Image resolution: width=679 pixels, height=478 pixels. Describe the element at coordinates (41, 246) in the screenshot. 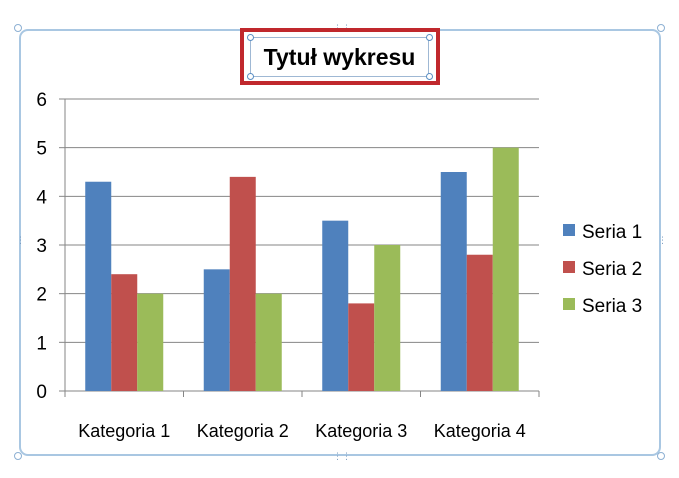

I see `y-tick-label: 3` at that location.